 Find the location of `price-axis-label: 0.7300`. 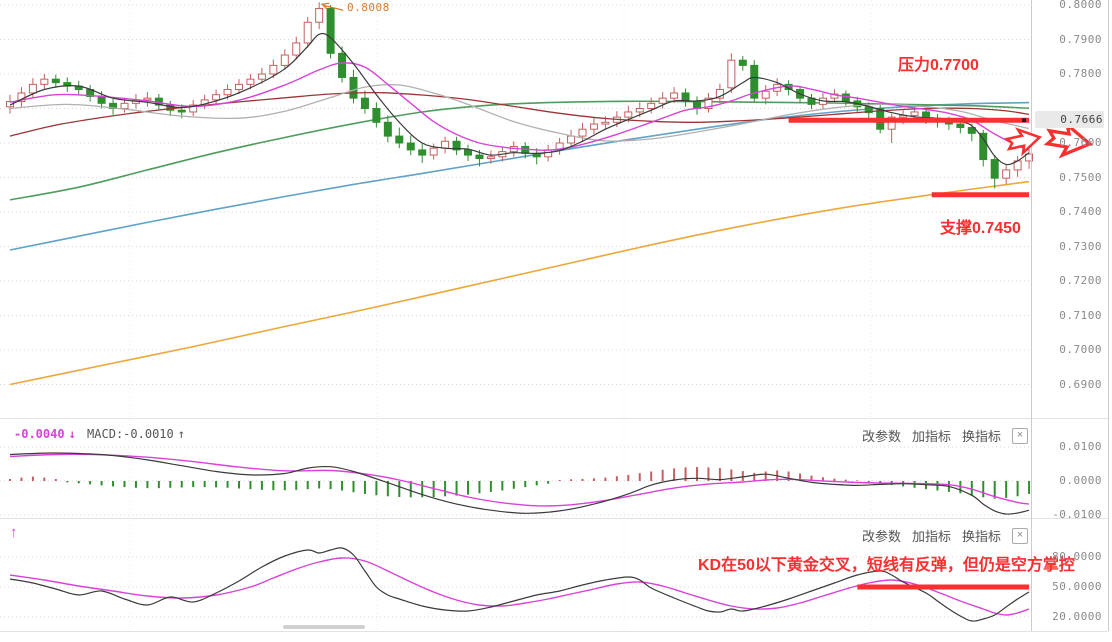

price-axis-label: 0.7300 is located at coordinates (1080, 246).